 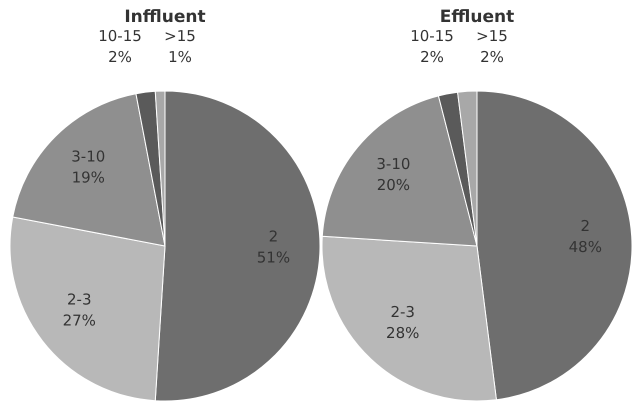 I want to click on data-label: 1%, so click(x=180, y=57).